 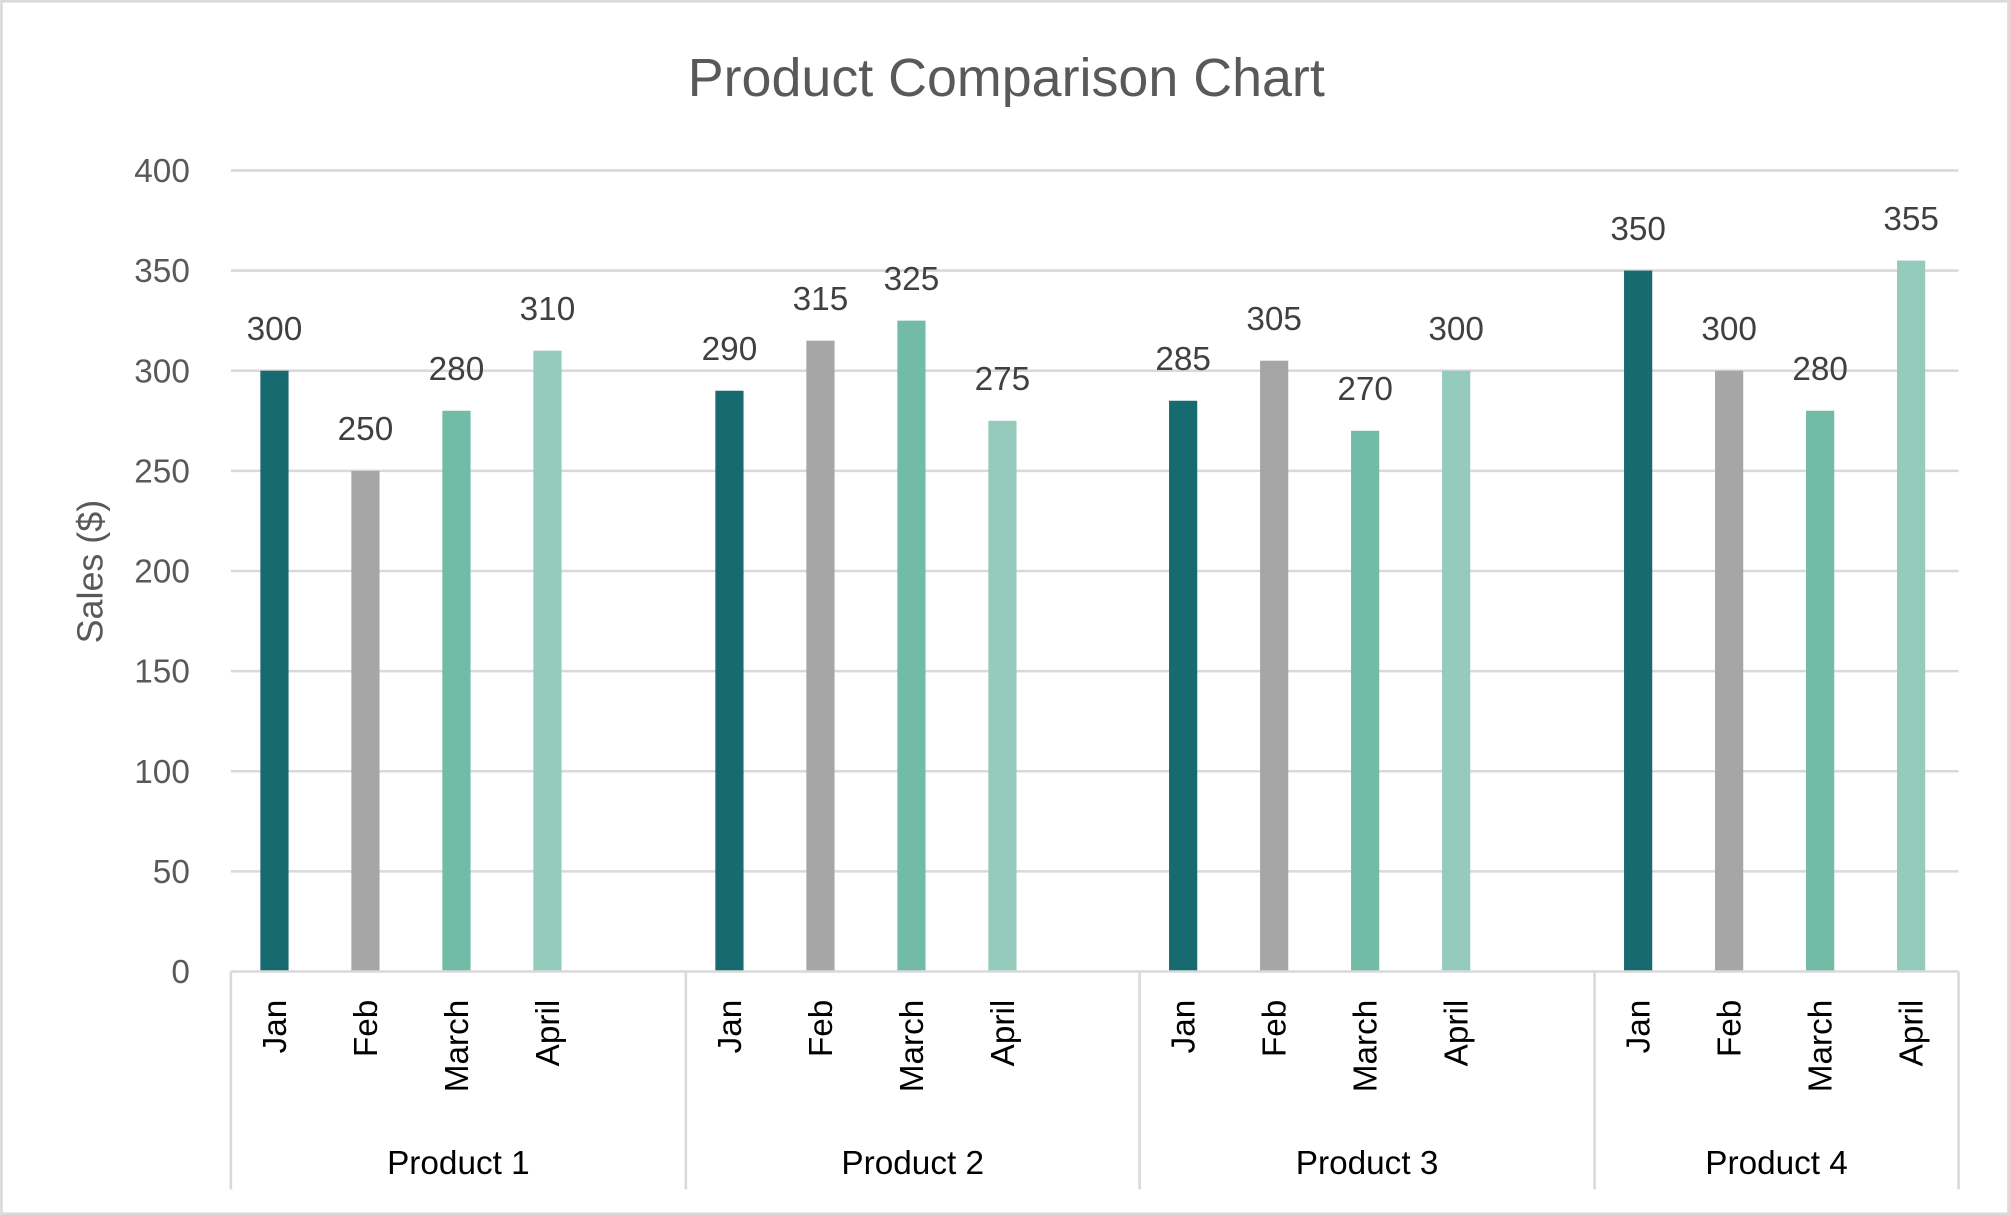 What do you see at coordinates (1006, 78) in the screenshot?
I see `chart-title: Product Comparison Chart` at bounding box center [1006, 78].